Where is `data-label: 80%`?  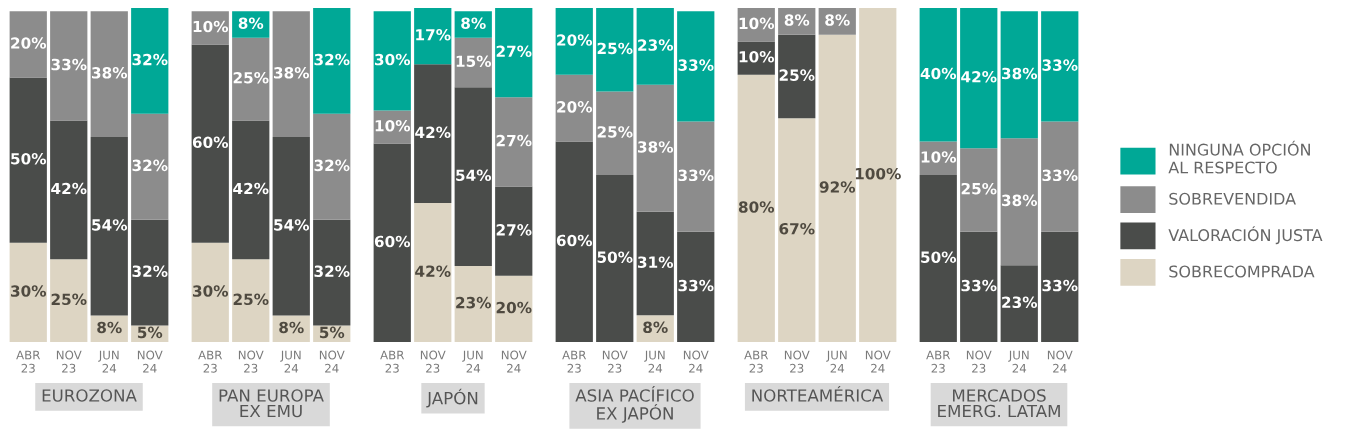
data-label: 80% is located at coordinates (756, 207).